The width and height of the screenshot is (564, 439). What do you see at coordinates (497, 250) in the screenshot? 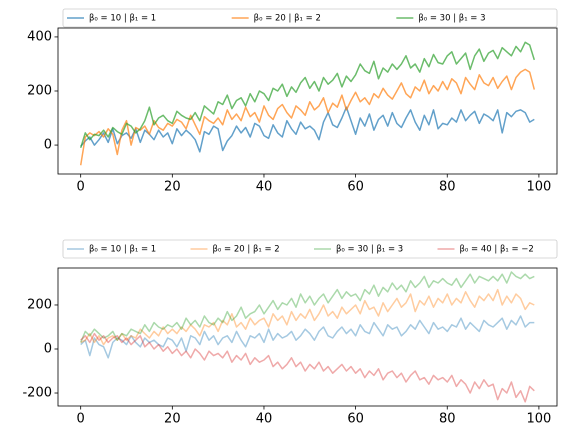
I see `legend-label: β₀ = 40 | β₁ = −2` at bounding box center [497, 250].